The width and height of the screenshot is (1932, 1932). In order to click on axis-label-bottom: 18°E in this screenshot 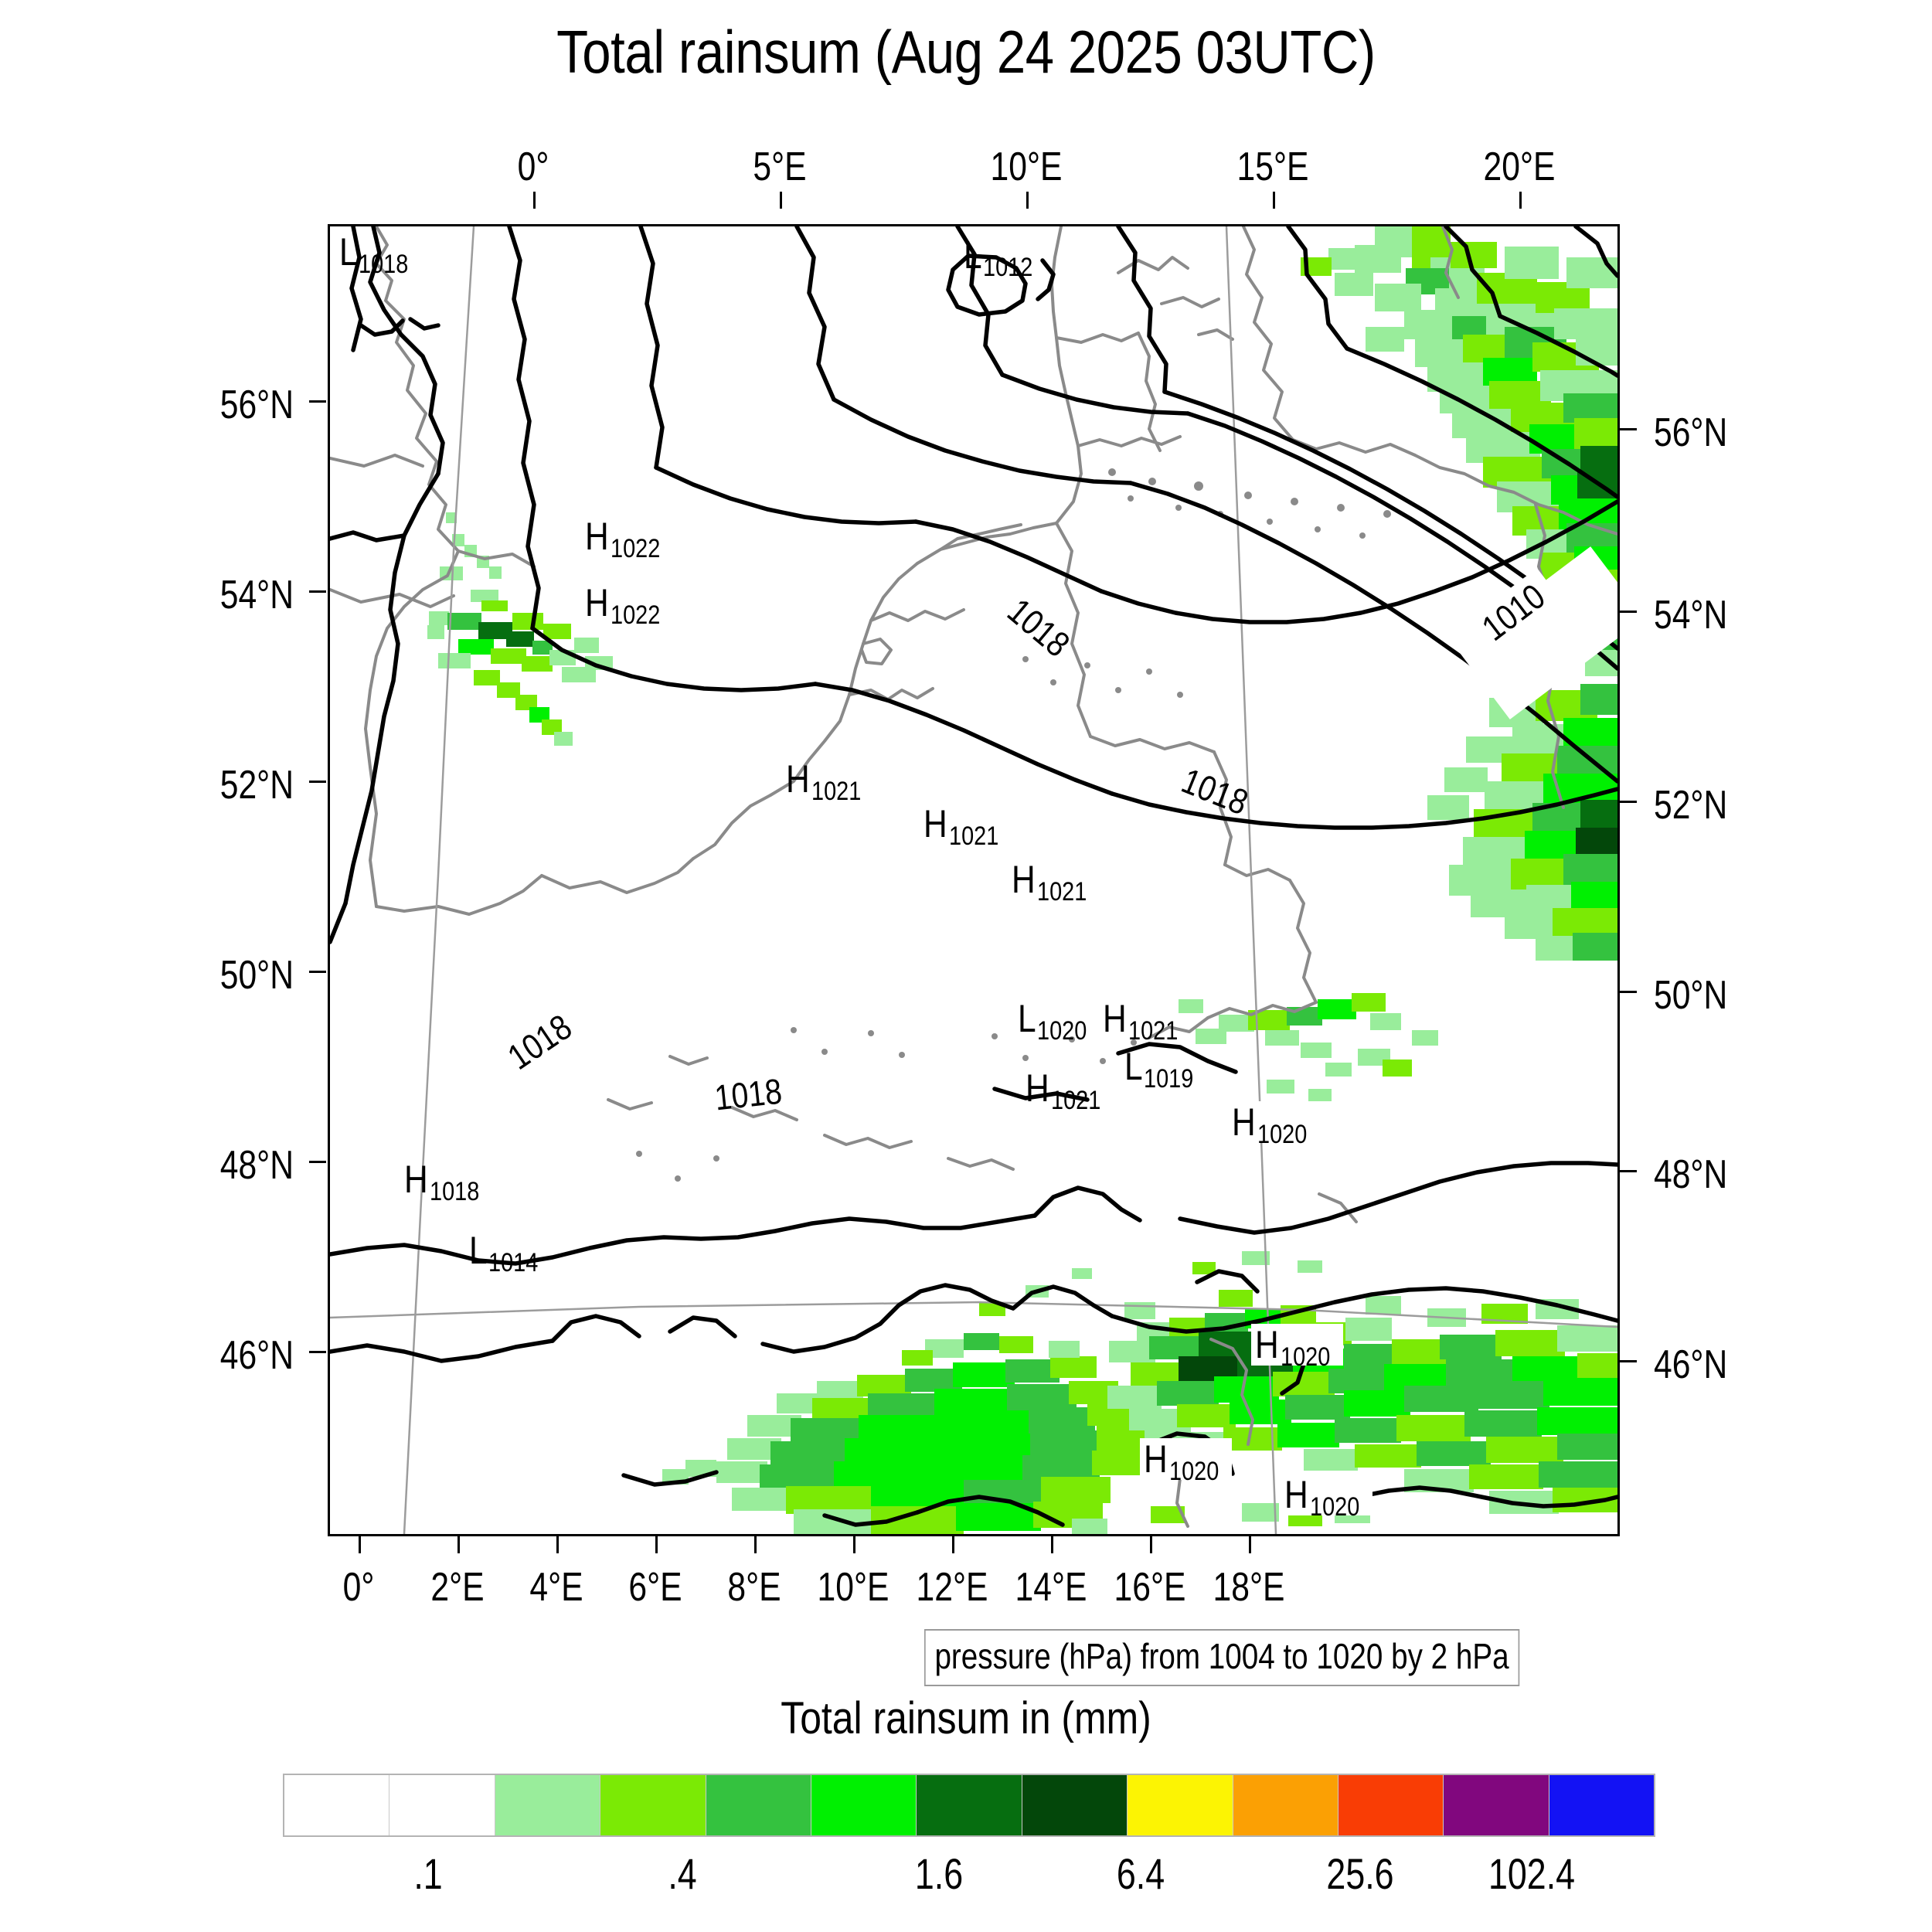, I will do `click(1249, 1587)`.